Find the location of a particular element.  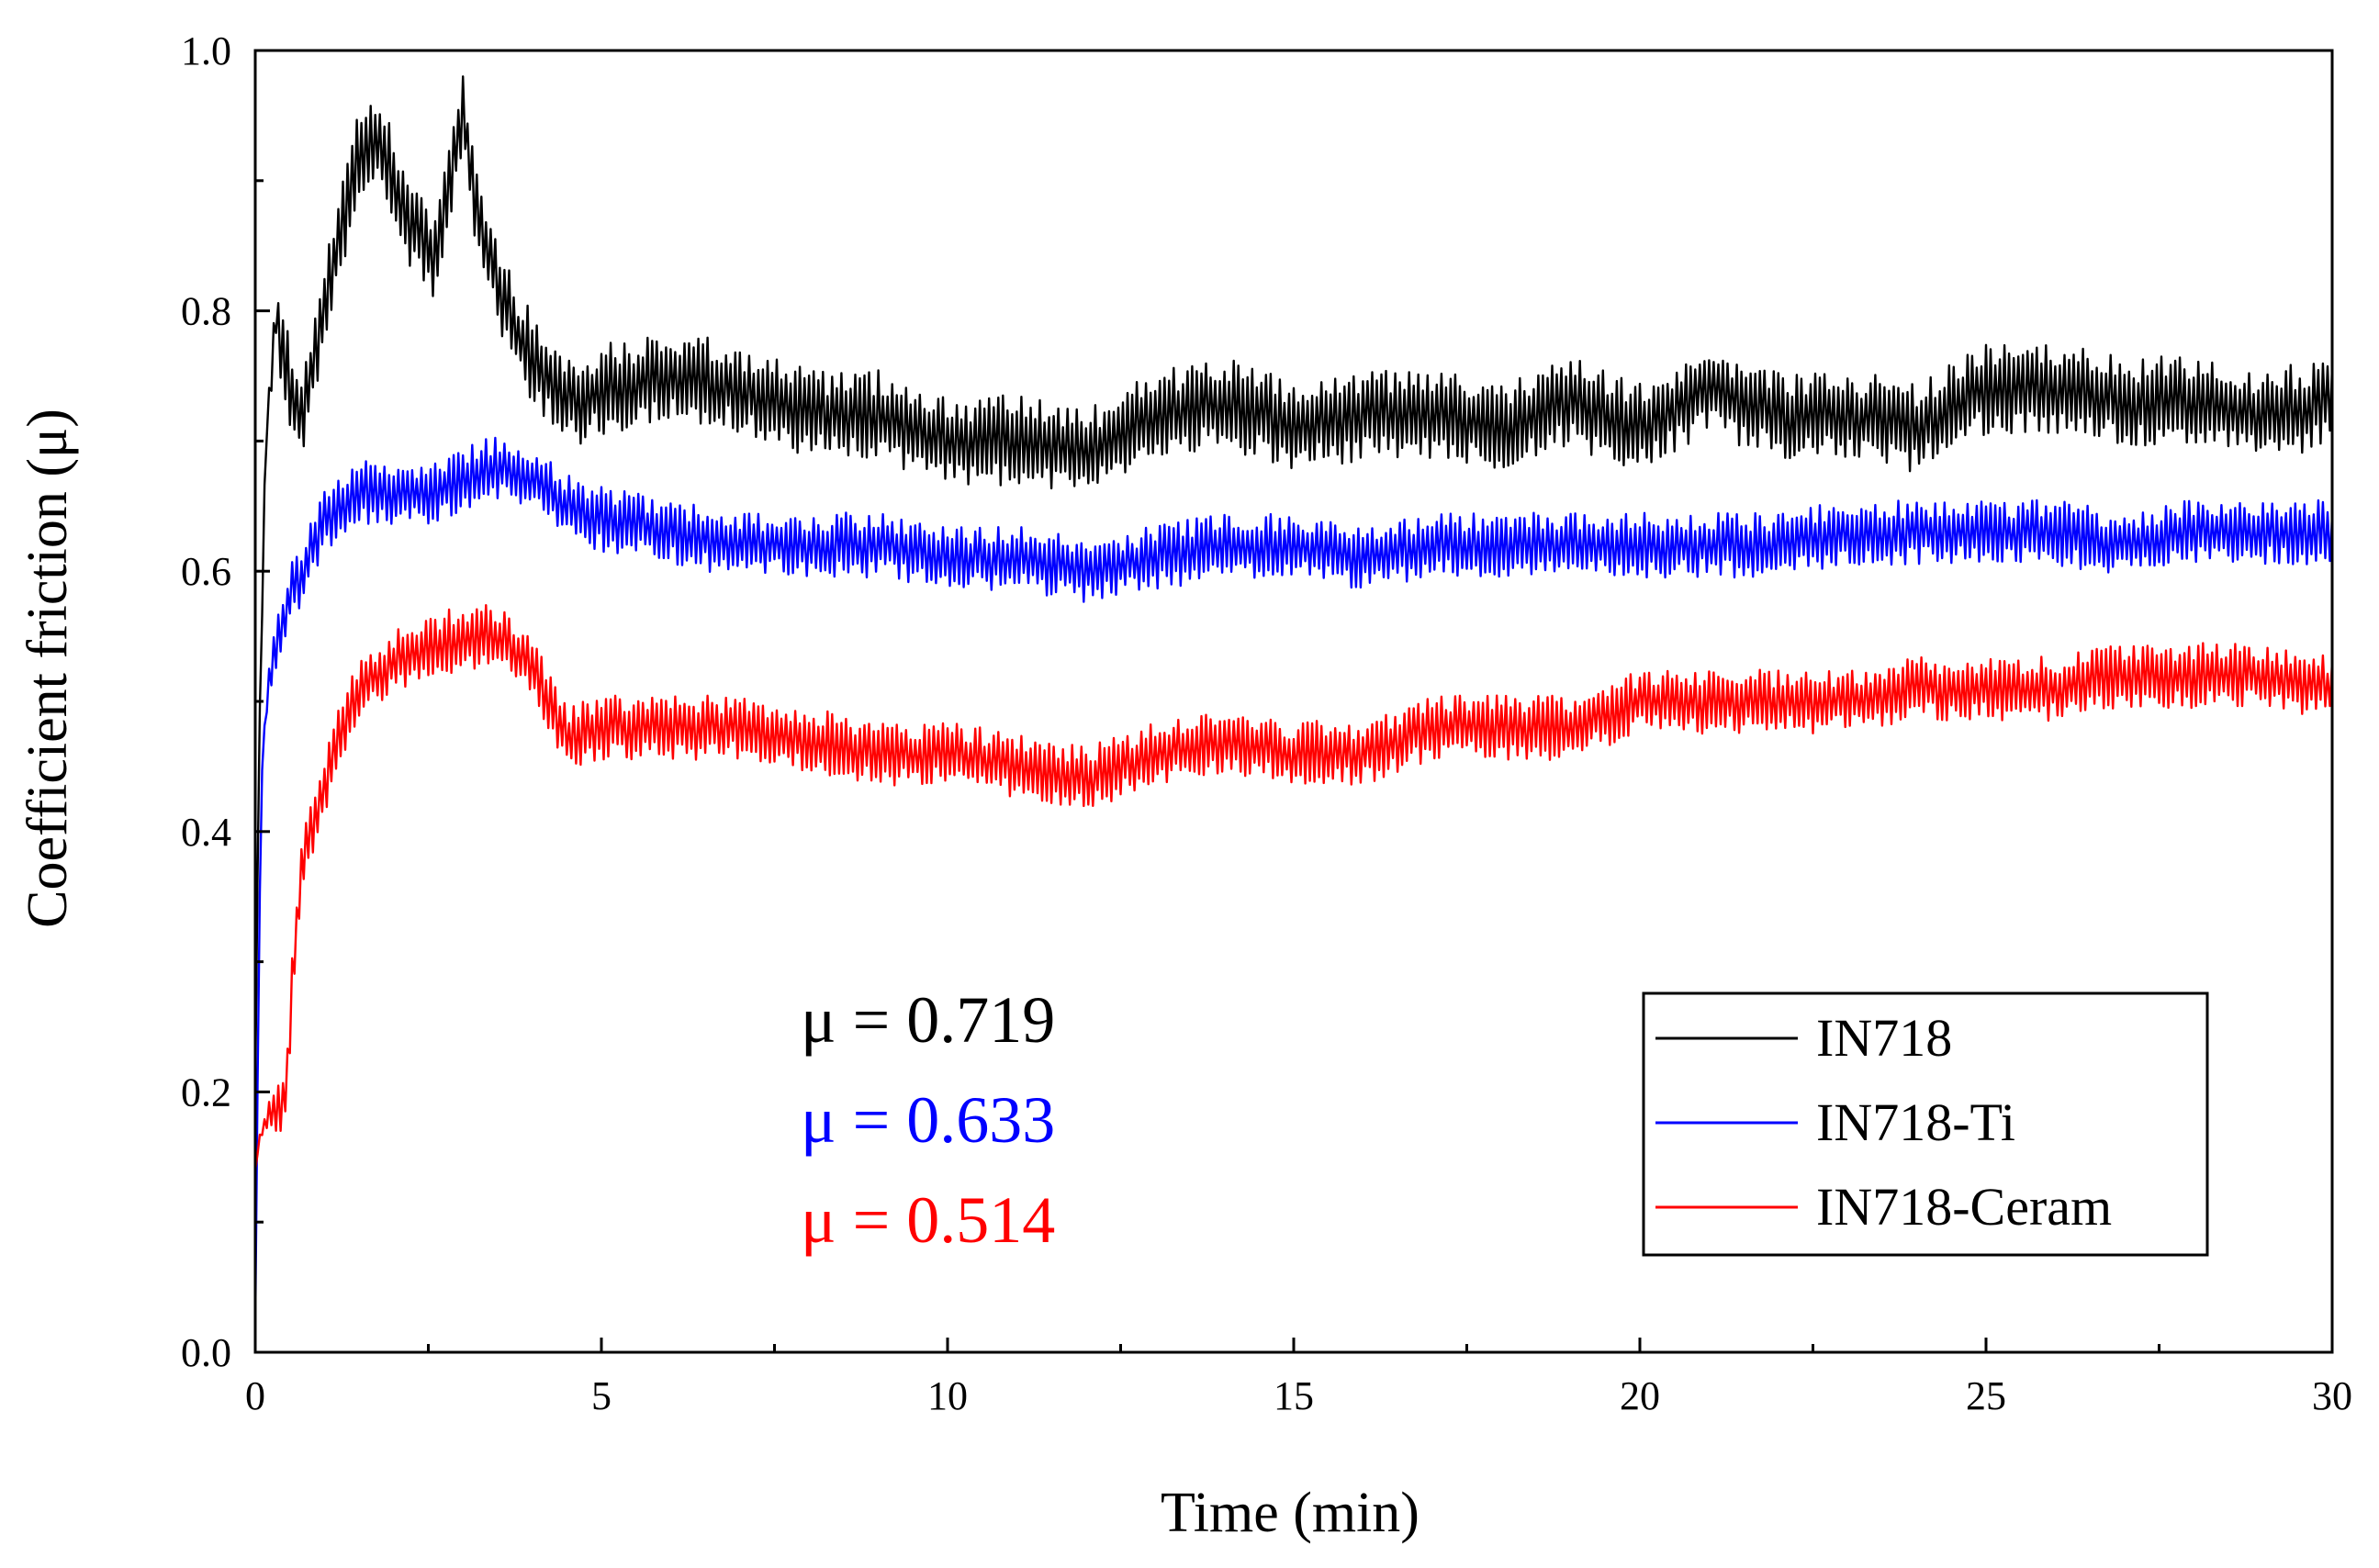

mean-annotation-in718-ti: μ = 0.633 is located at coordinates (928, 1120).